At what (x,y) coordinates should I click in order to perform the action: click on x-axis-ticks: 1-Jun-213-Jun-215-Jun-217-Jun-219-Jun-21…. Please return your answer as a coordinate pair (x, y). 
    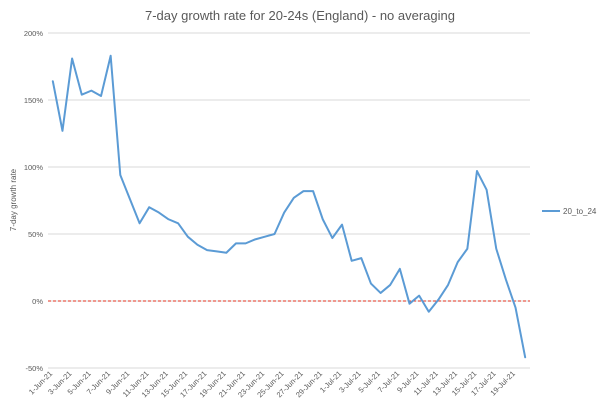
    Looking at the image, I should click on (272, 384).